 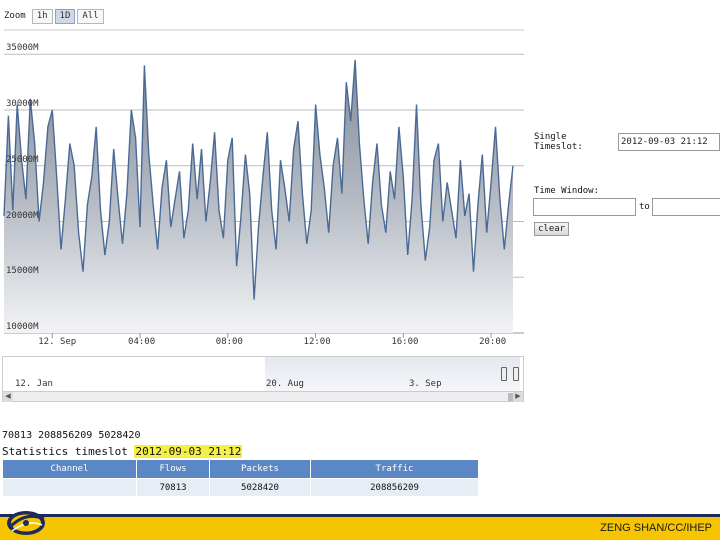 I want to click on zoom-1h-button: 1h, so click(x=42, y=16).